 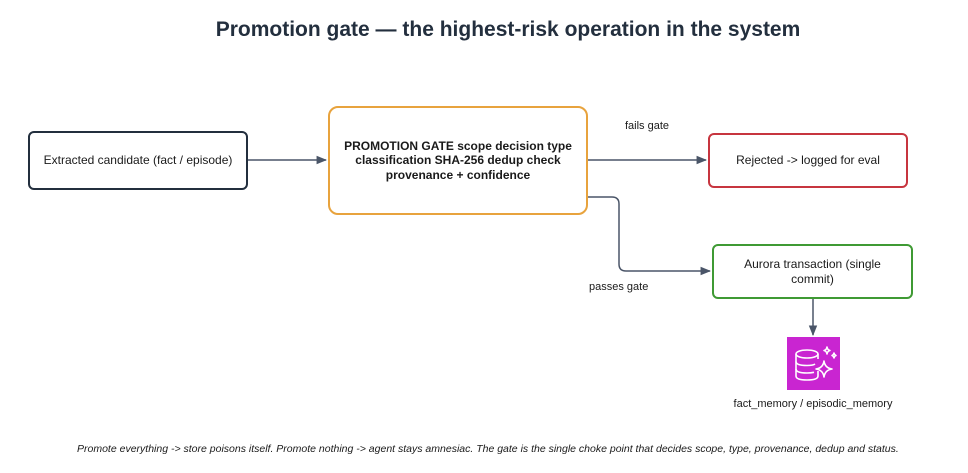 I want to click on fails-gate-label: fails gate, so click(x=647, y=126).